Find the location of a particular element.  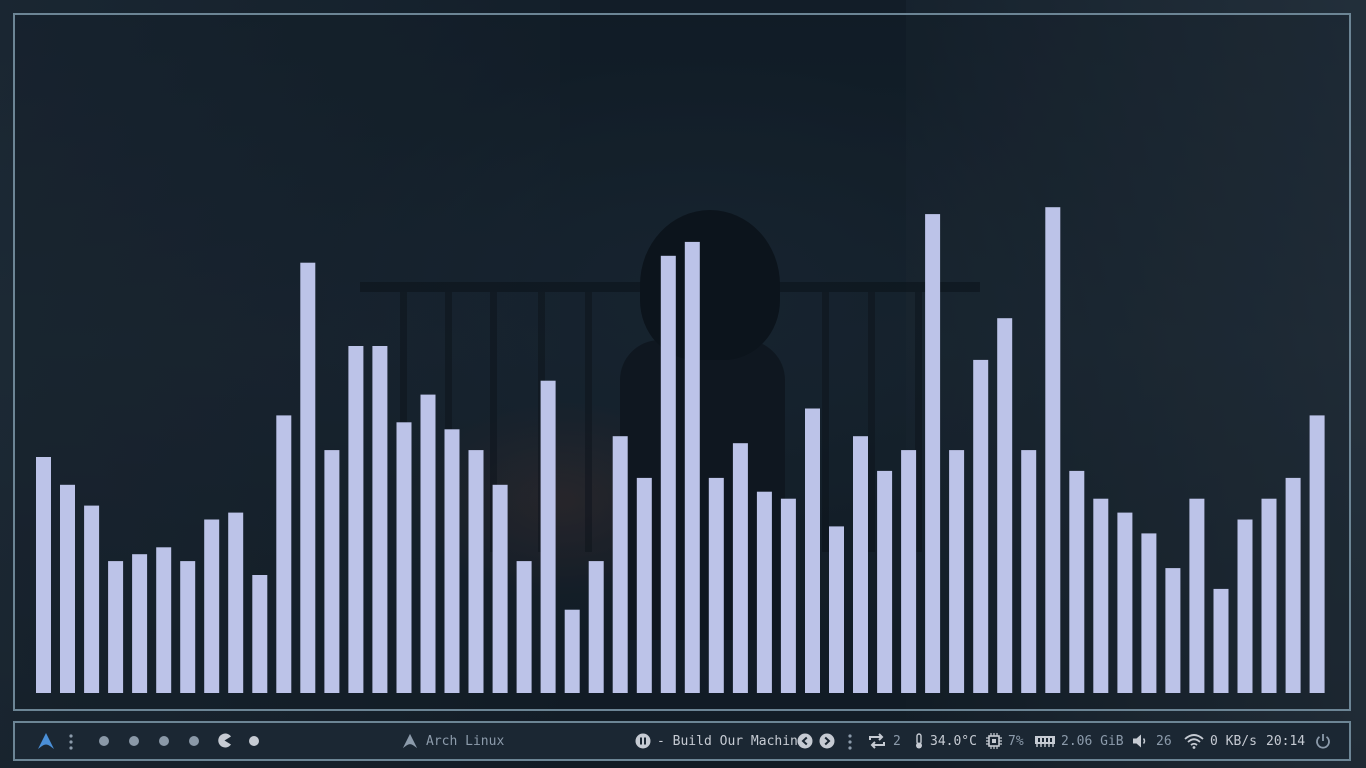

updates-count: 2 is located at coordinates (897, 741).